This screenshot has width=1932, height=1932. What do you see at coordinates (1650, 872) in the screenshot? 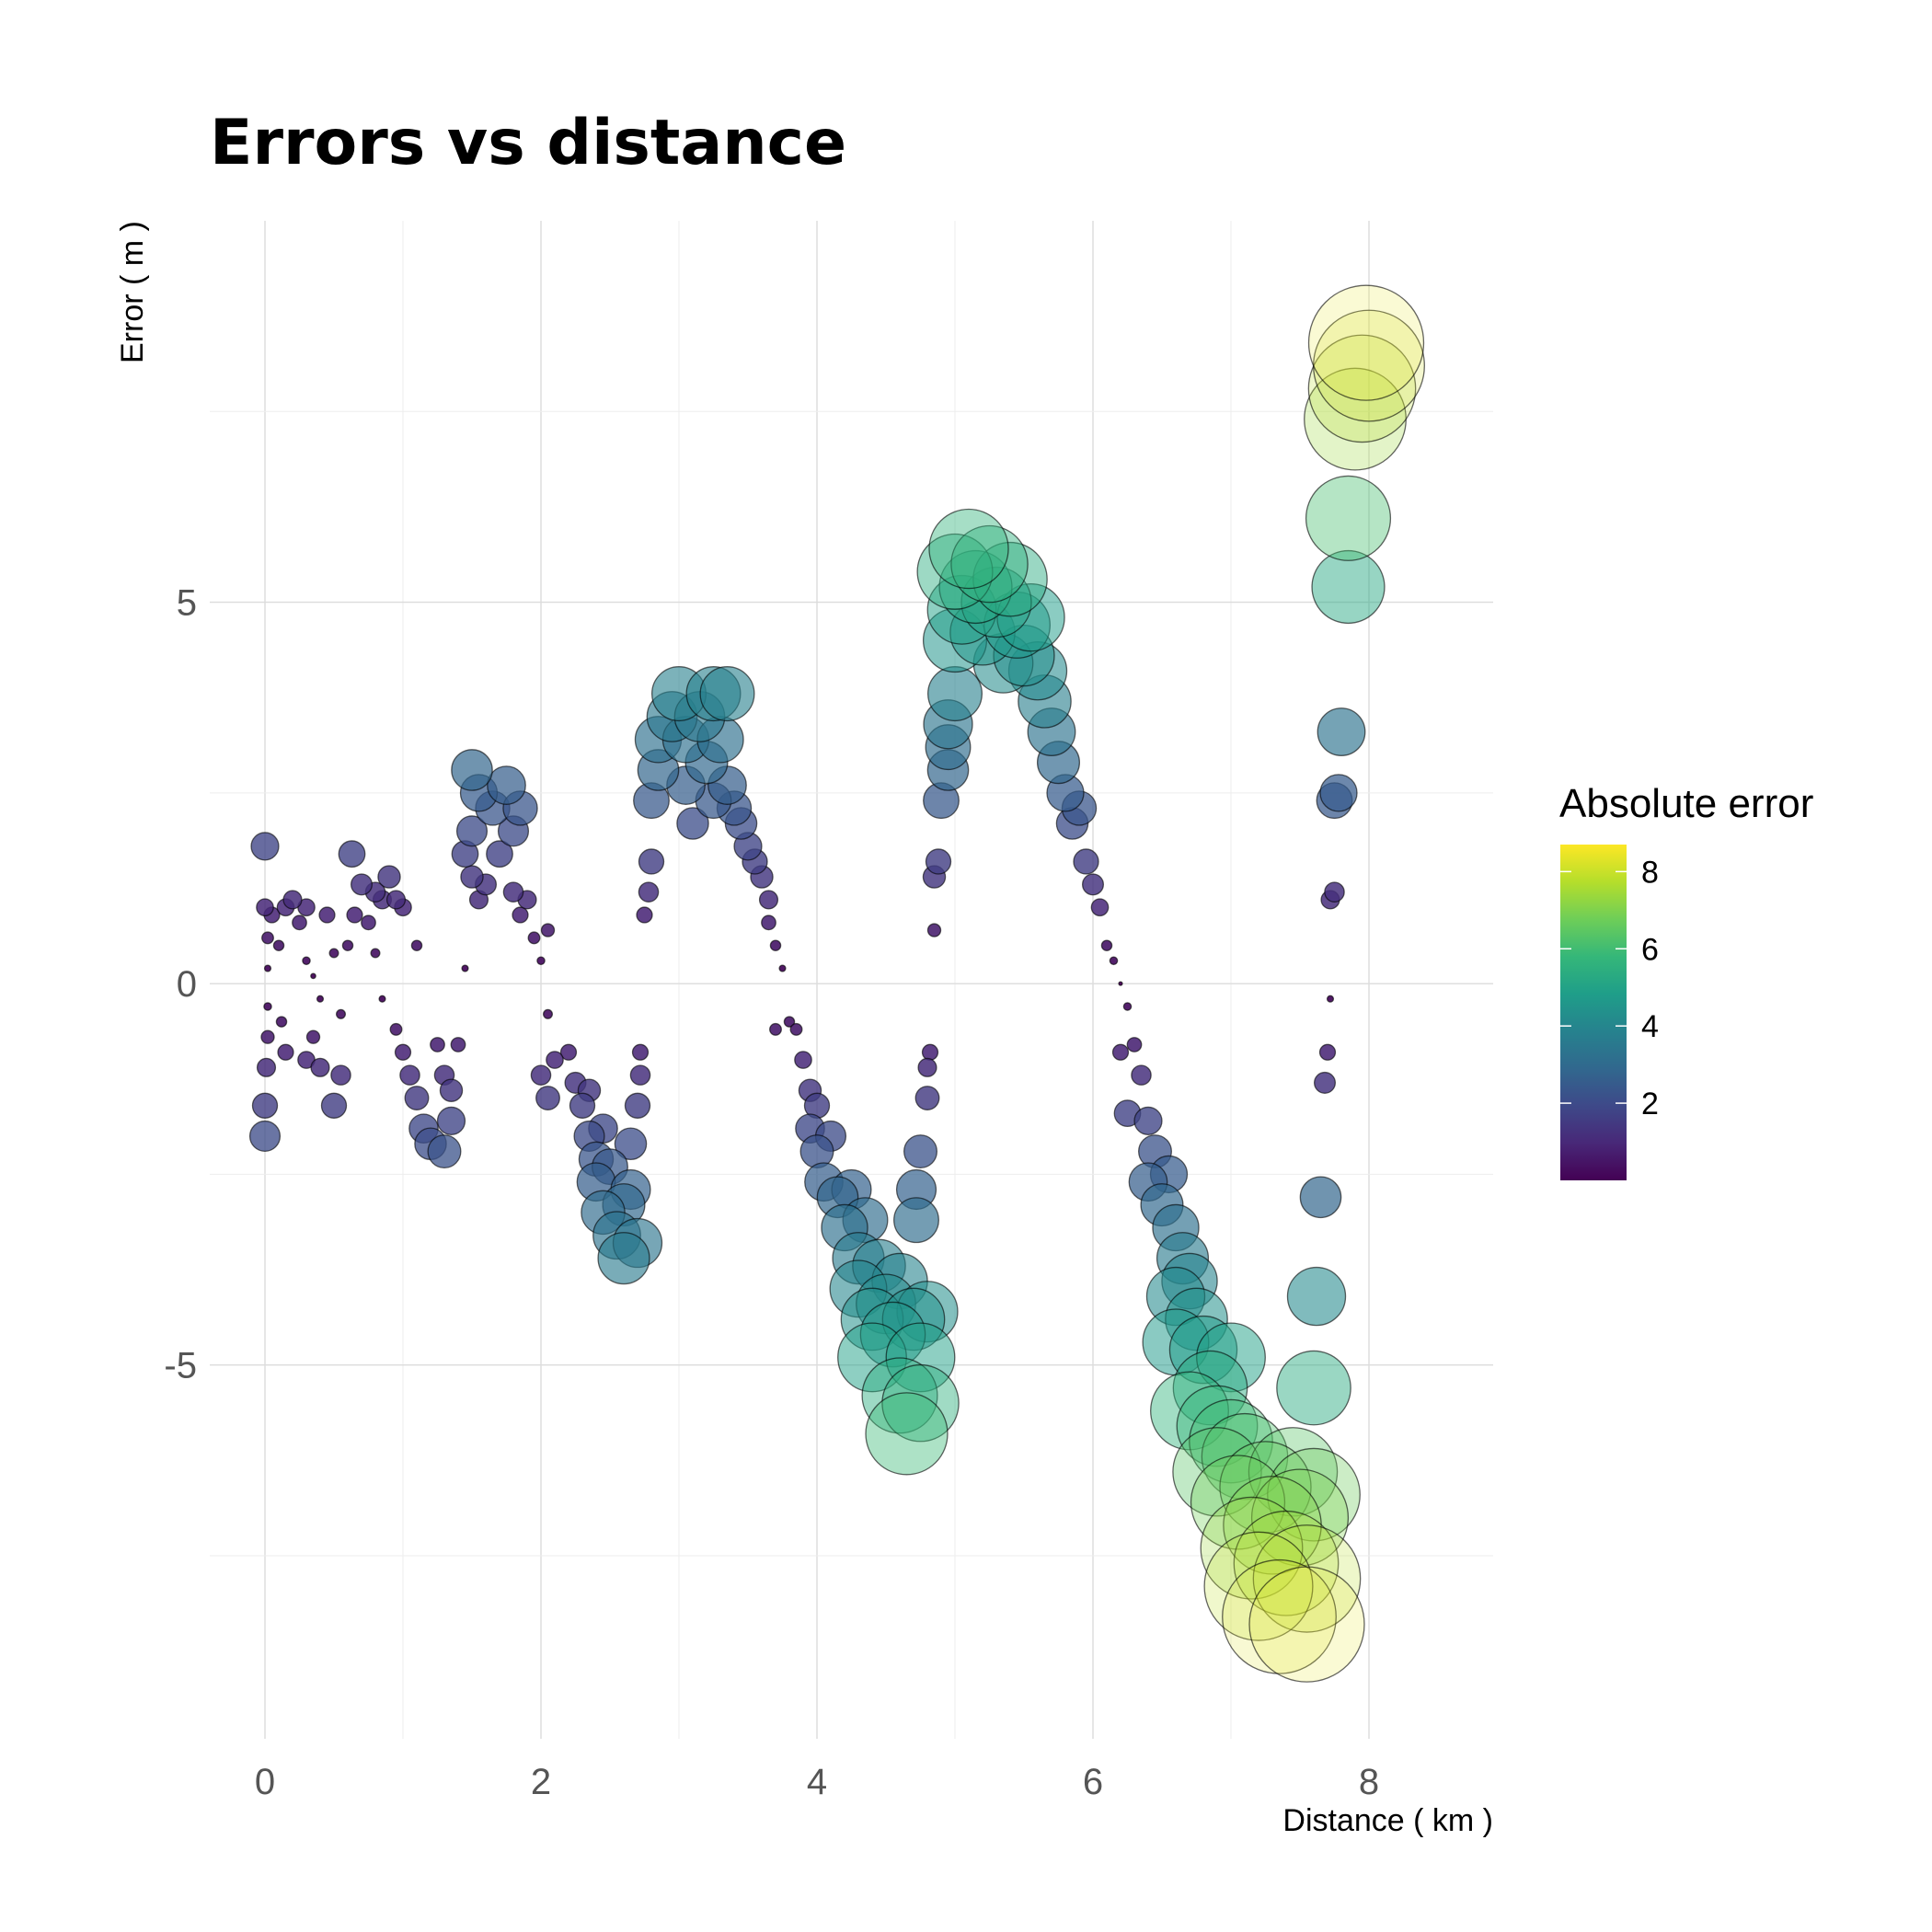
I see `legend-tick-label: 8` at bounding box center [1650, 872].